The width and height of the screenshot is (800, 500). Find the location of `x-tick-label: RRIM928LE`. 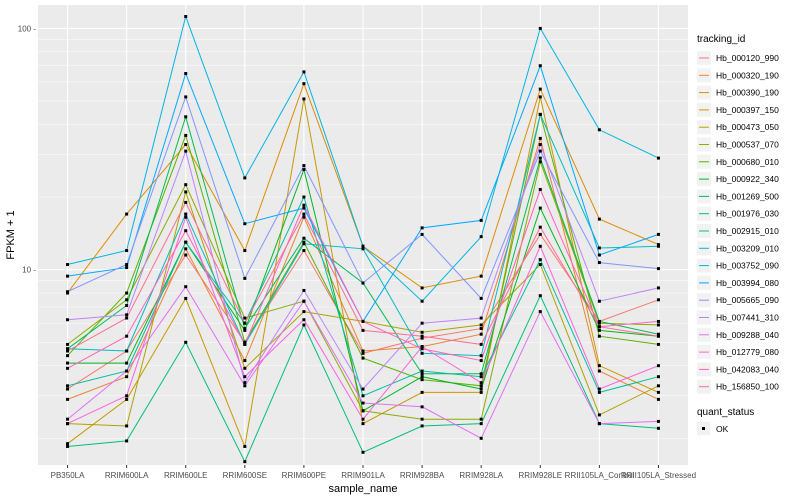

x-tick-label: RRIM928LE is located at coordinates (540, 475).